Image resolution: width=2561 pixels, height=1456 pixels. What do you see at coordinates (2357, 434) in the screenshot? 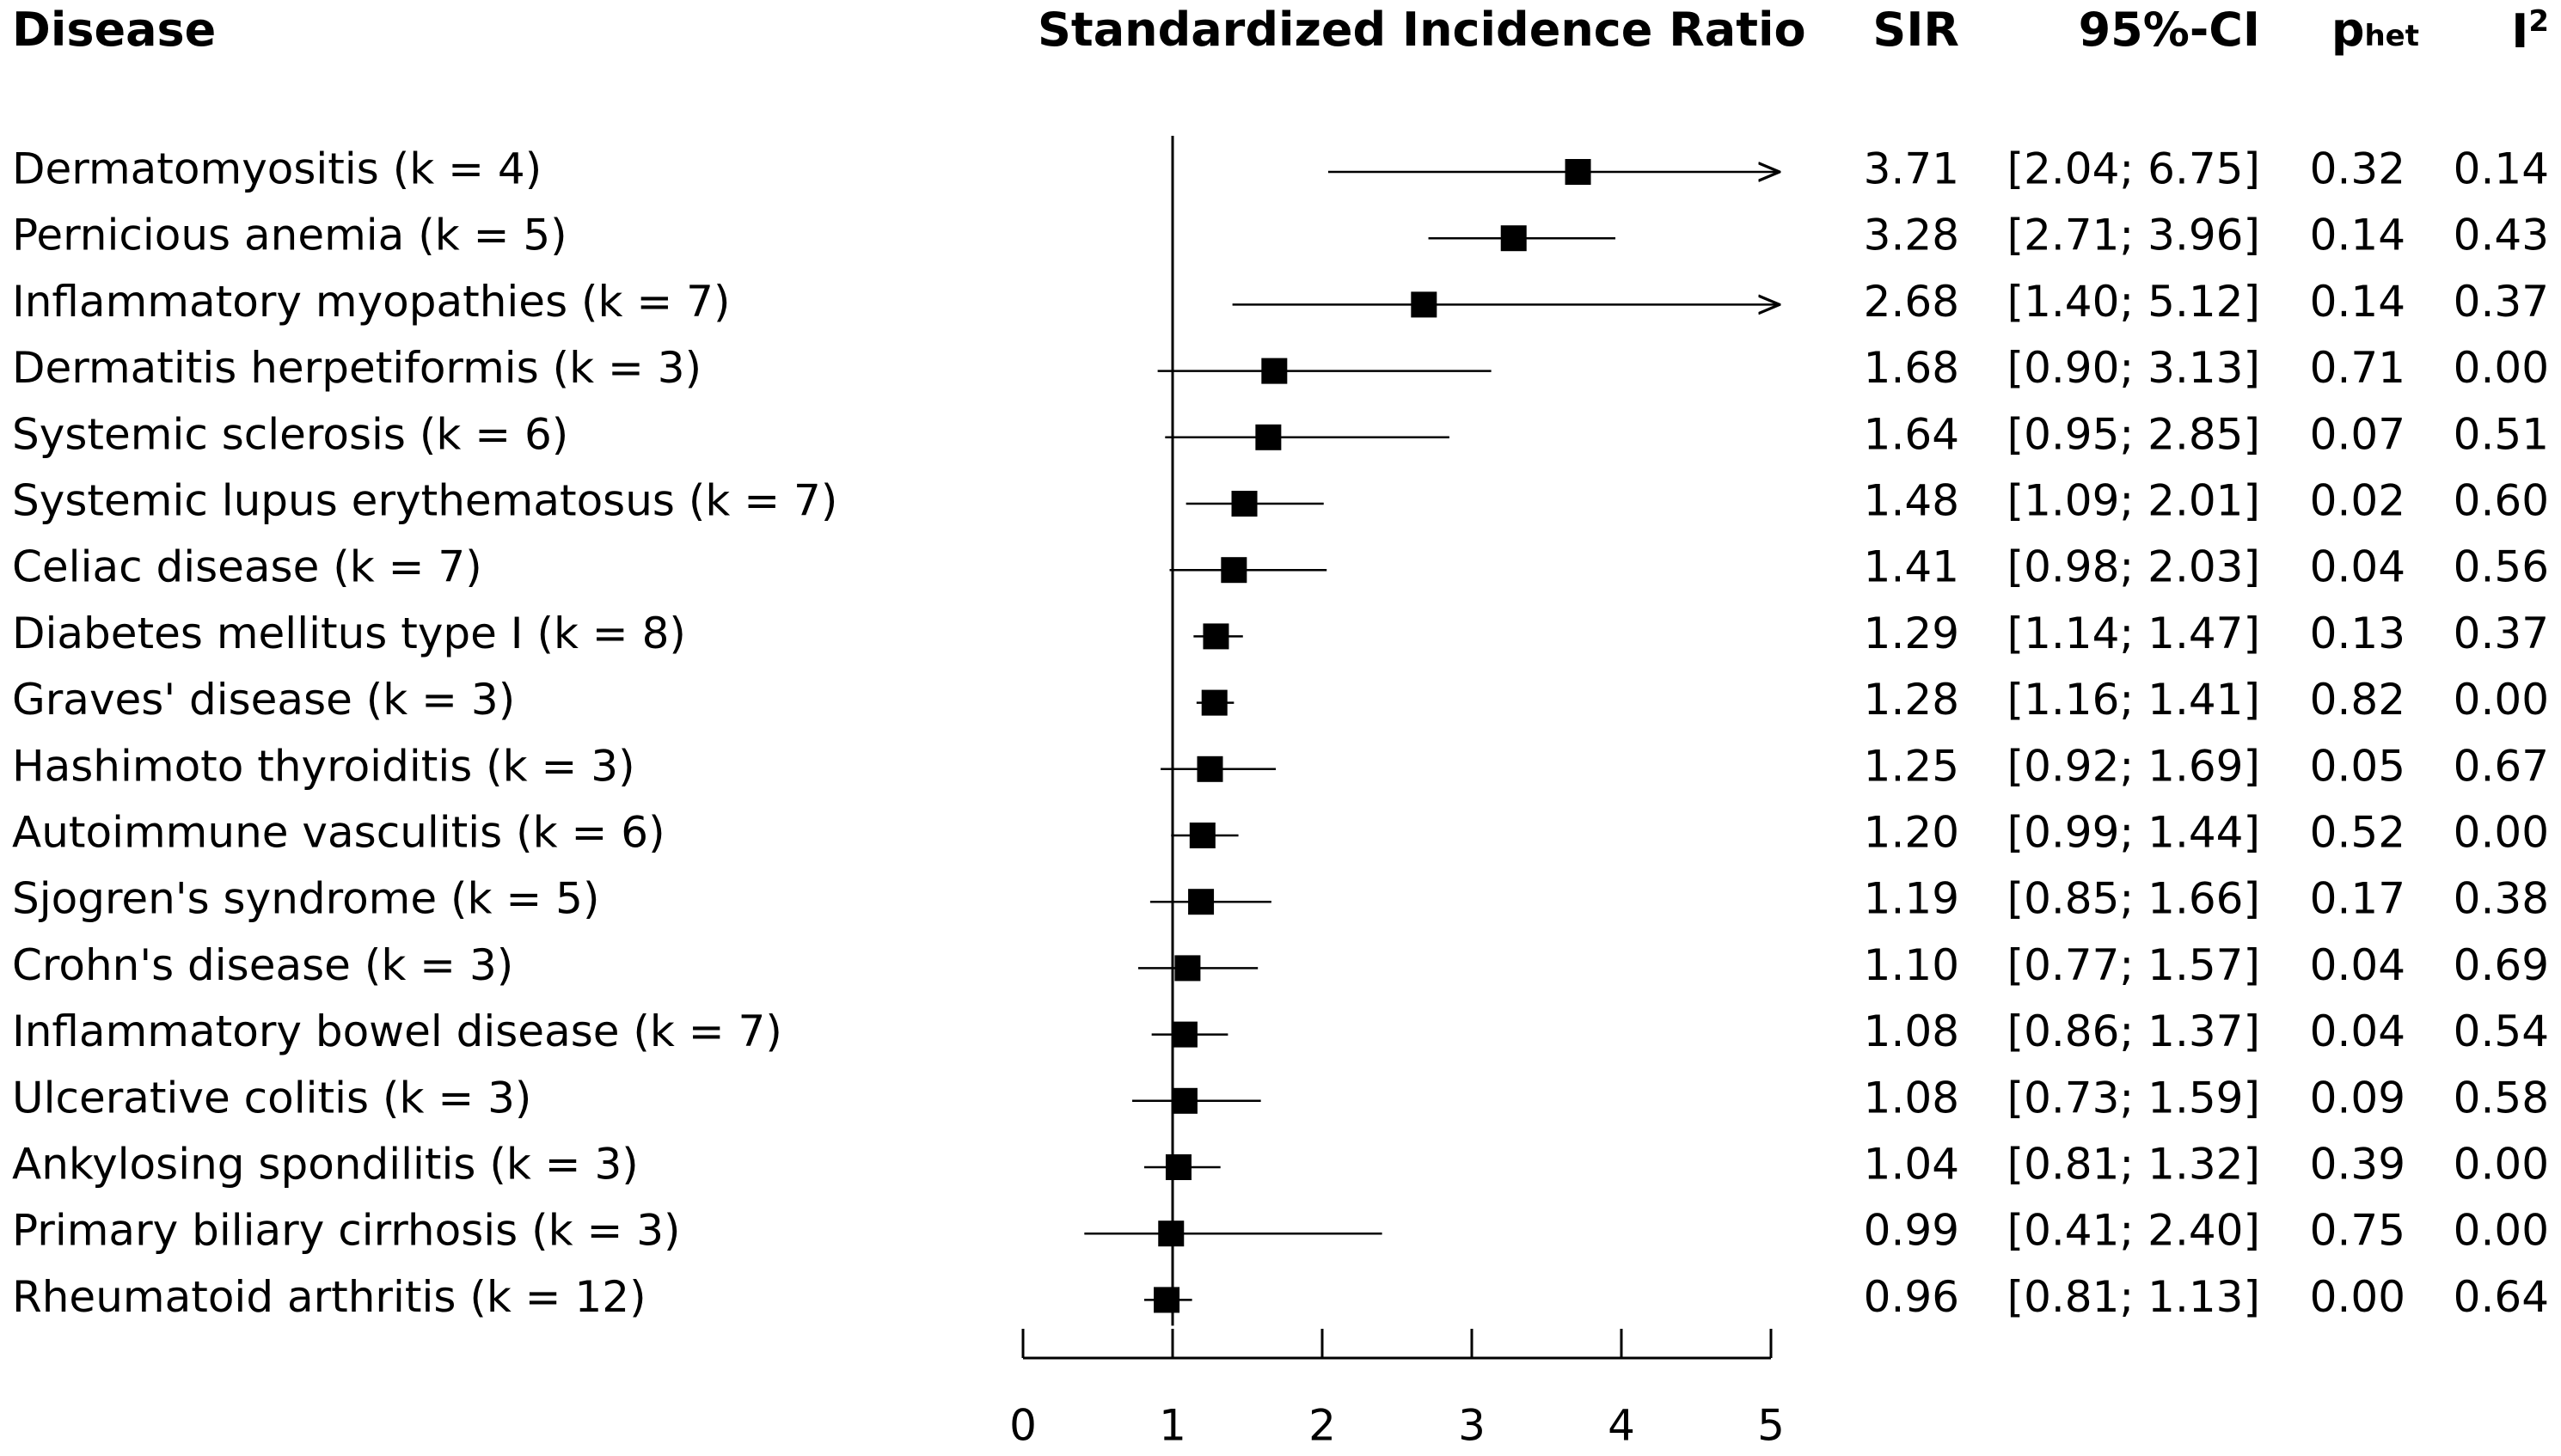
I see `phet-value: 0.07` at bounding box center [2357, 434].